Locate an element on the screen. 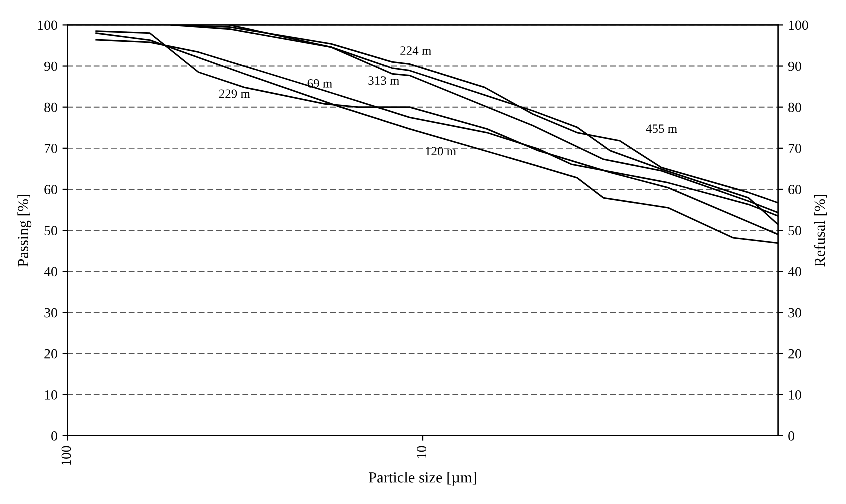  y2-axis-title: Refusal [%] is located at coordinates (821, 231).